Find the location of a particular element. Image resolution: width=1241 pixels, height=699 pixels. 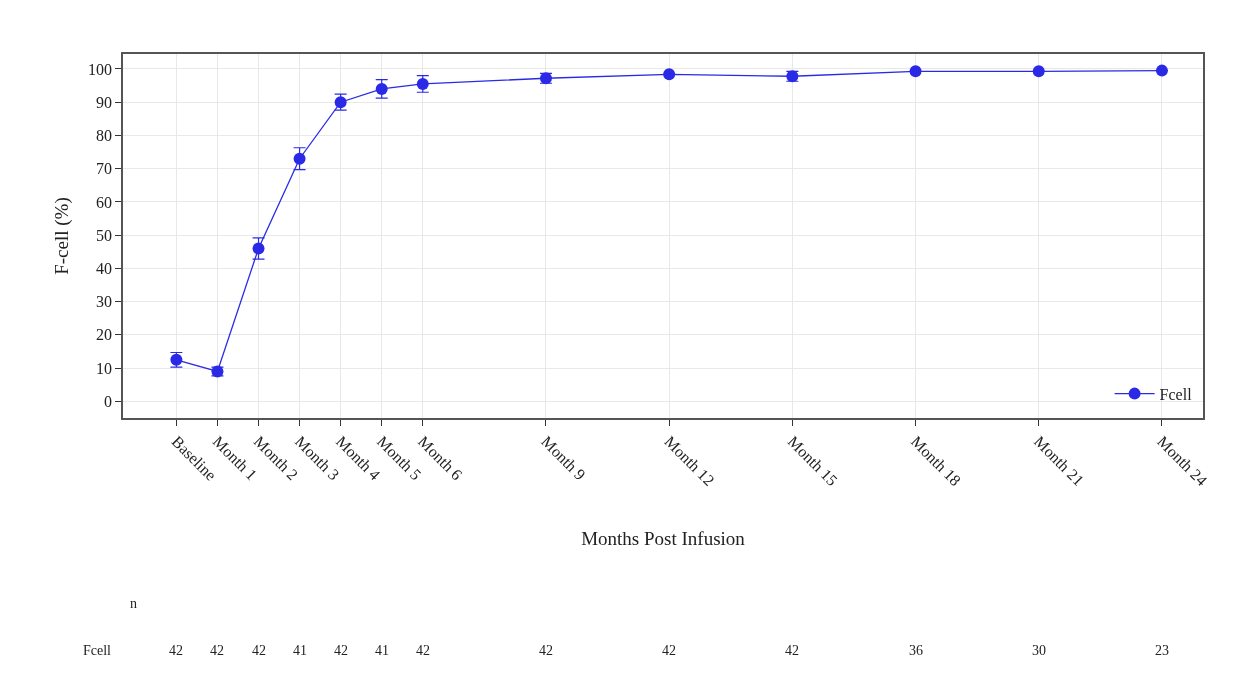

y-tick-label: 70 is located at coordinates (104, 169).